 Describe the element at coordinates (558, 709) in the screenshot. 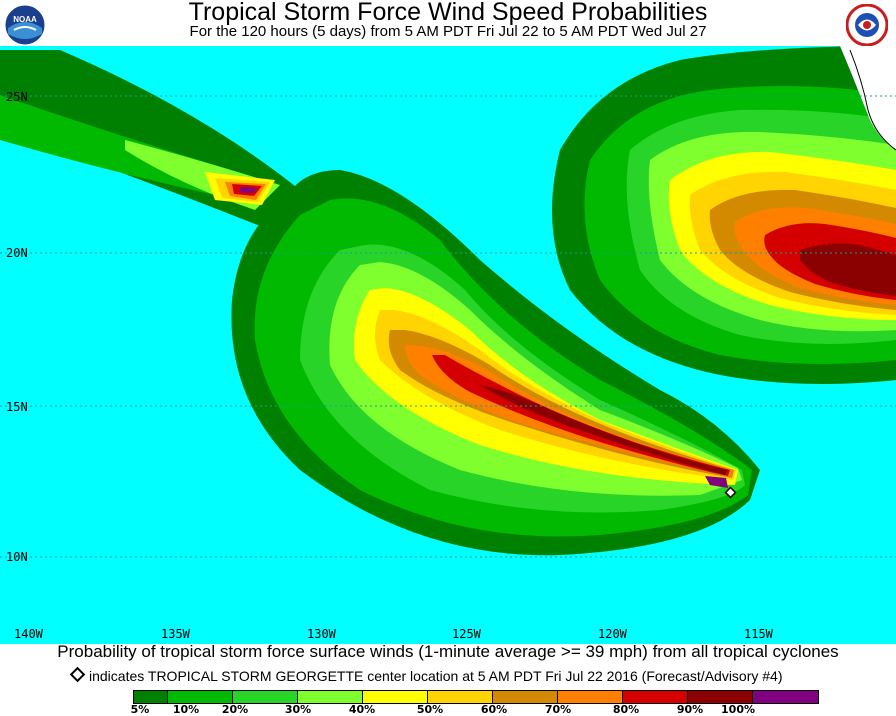

I see `legend-label: 70%` at that location.